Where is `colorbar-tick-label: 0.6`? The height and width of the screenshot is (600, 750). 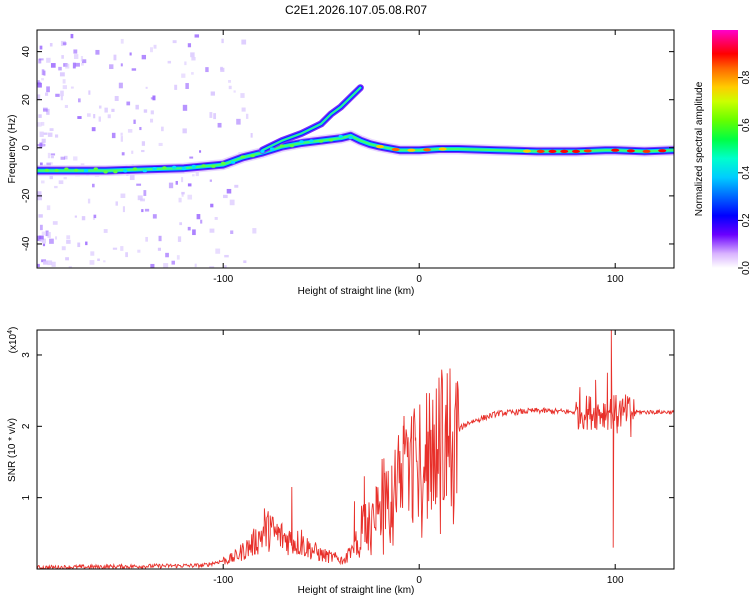 colorbar-tick-label: 0.6 is located at coordinates (745, 125).